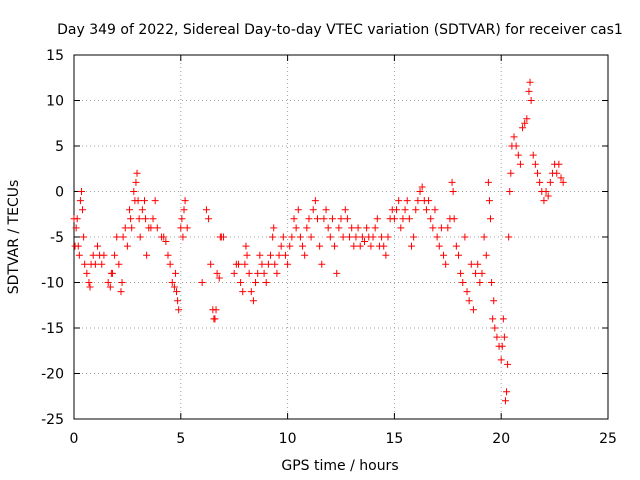  Describe the element at coordinates (288, 439) in the screenshot. I see `x-tick-label: 10` at that location.